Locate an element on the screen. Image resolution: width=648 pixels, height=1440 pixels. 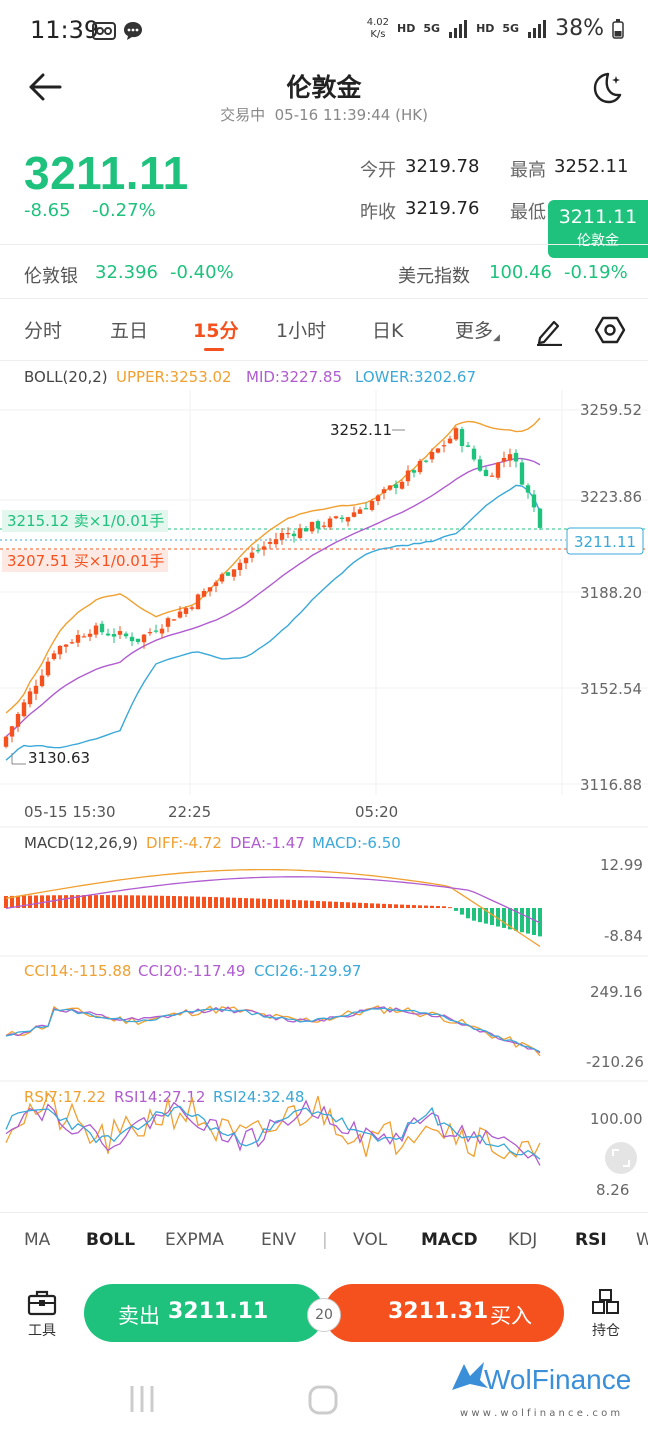
axis-label: 3116.88 is located at coordinates (611, 785).